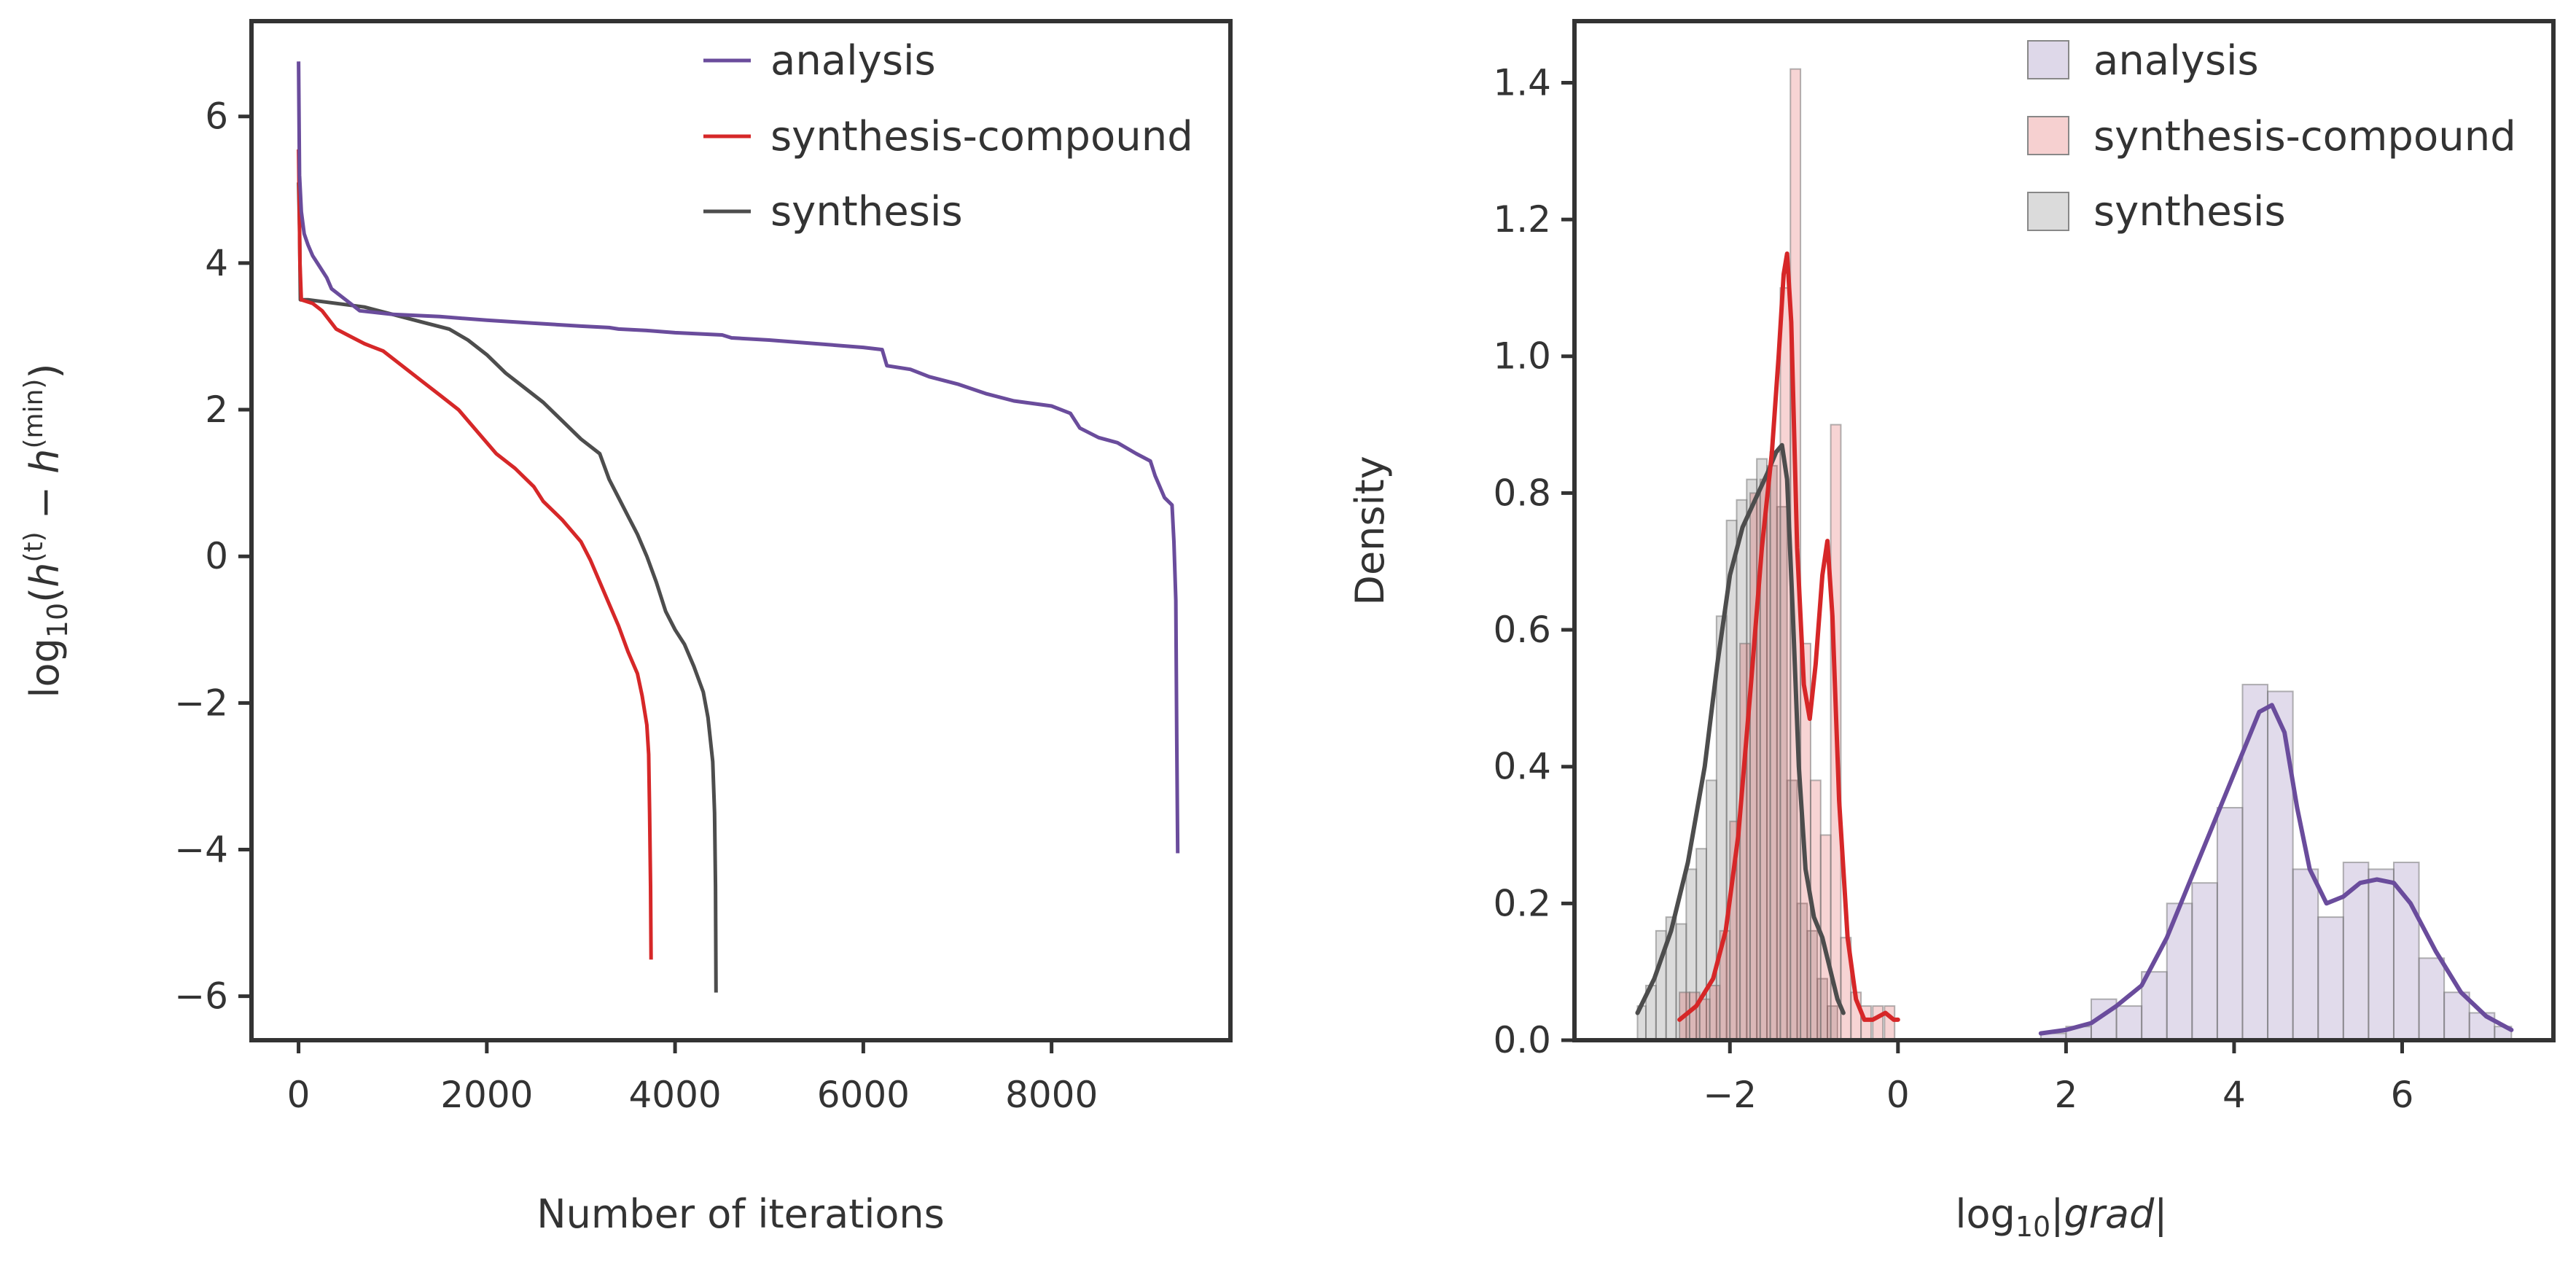 The width and height of the screenshot is (2576, 1264). I want to click on line-chart-x-axis-title: Number of iterations, so click(740, 1214).